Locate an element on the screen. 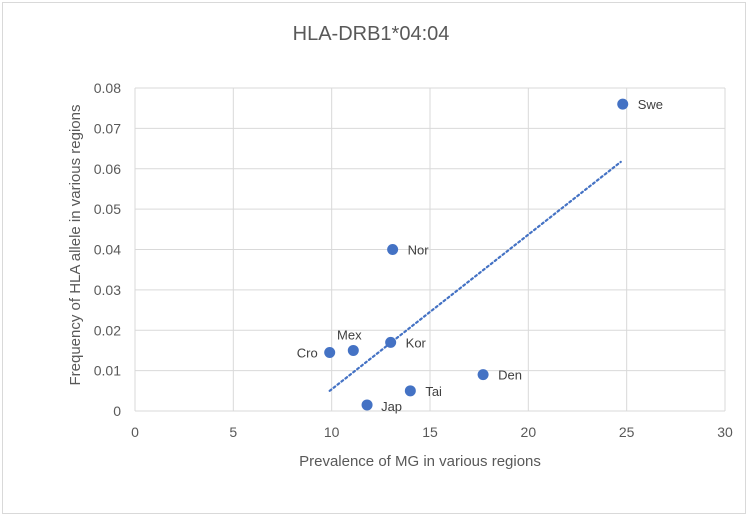 This screenshot has height=518, width=750. y-tick-label: 0.02 is located at coordinates (107, 330).